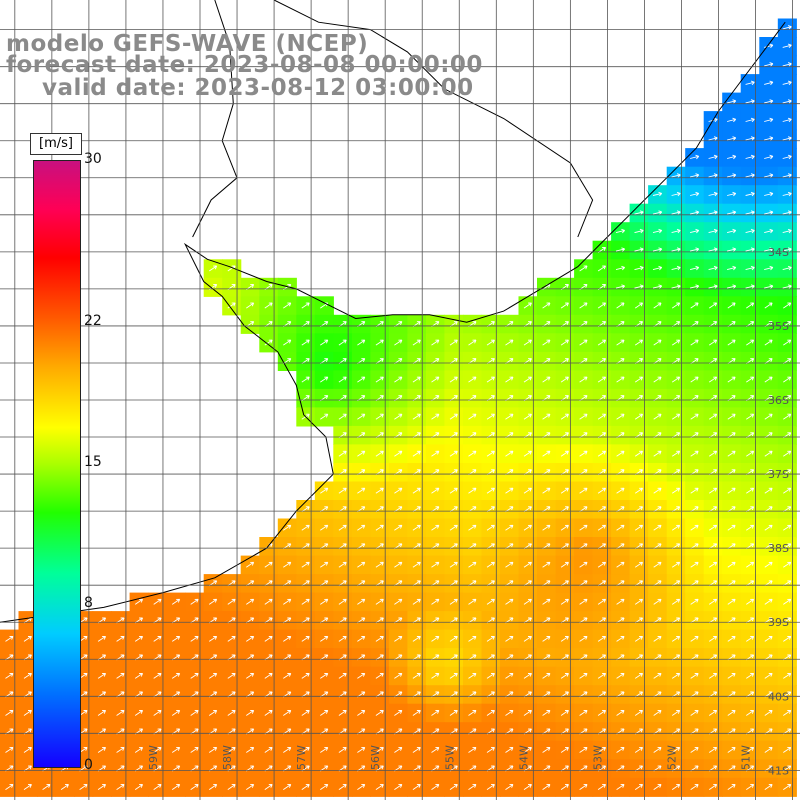 This screenshot has width=800, height=800. I want to click on lat-label: 36S, so click(778, 400).